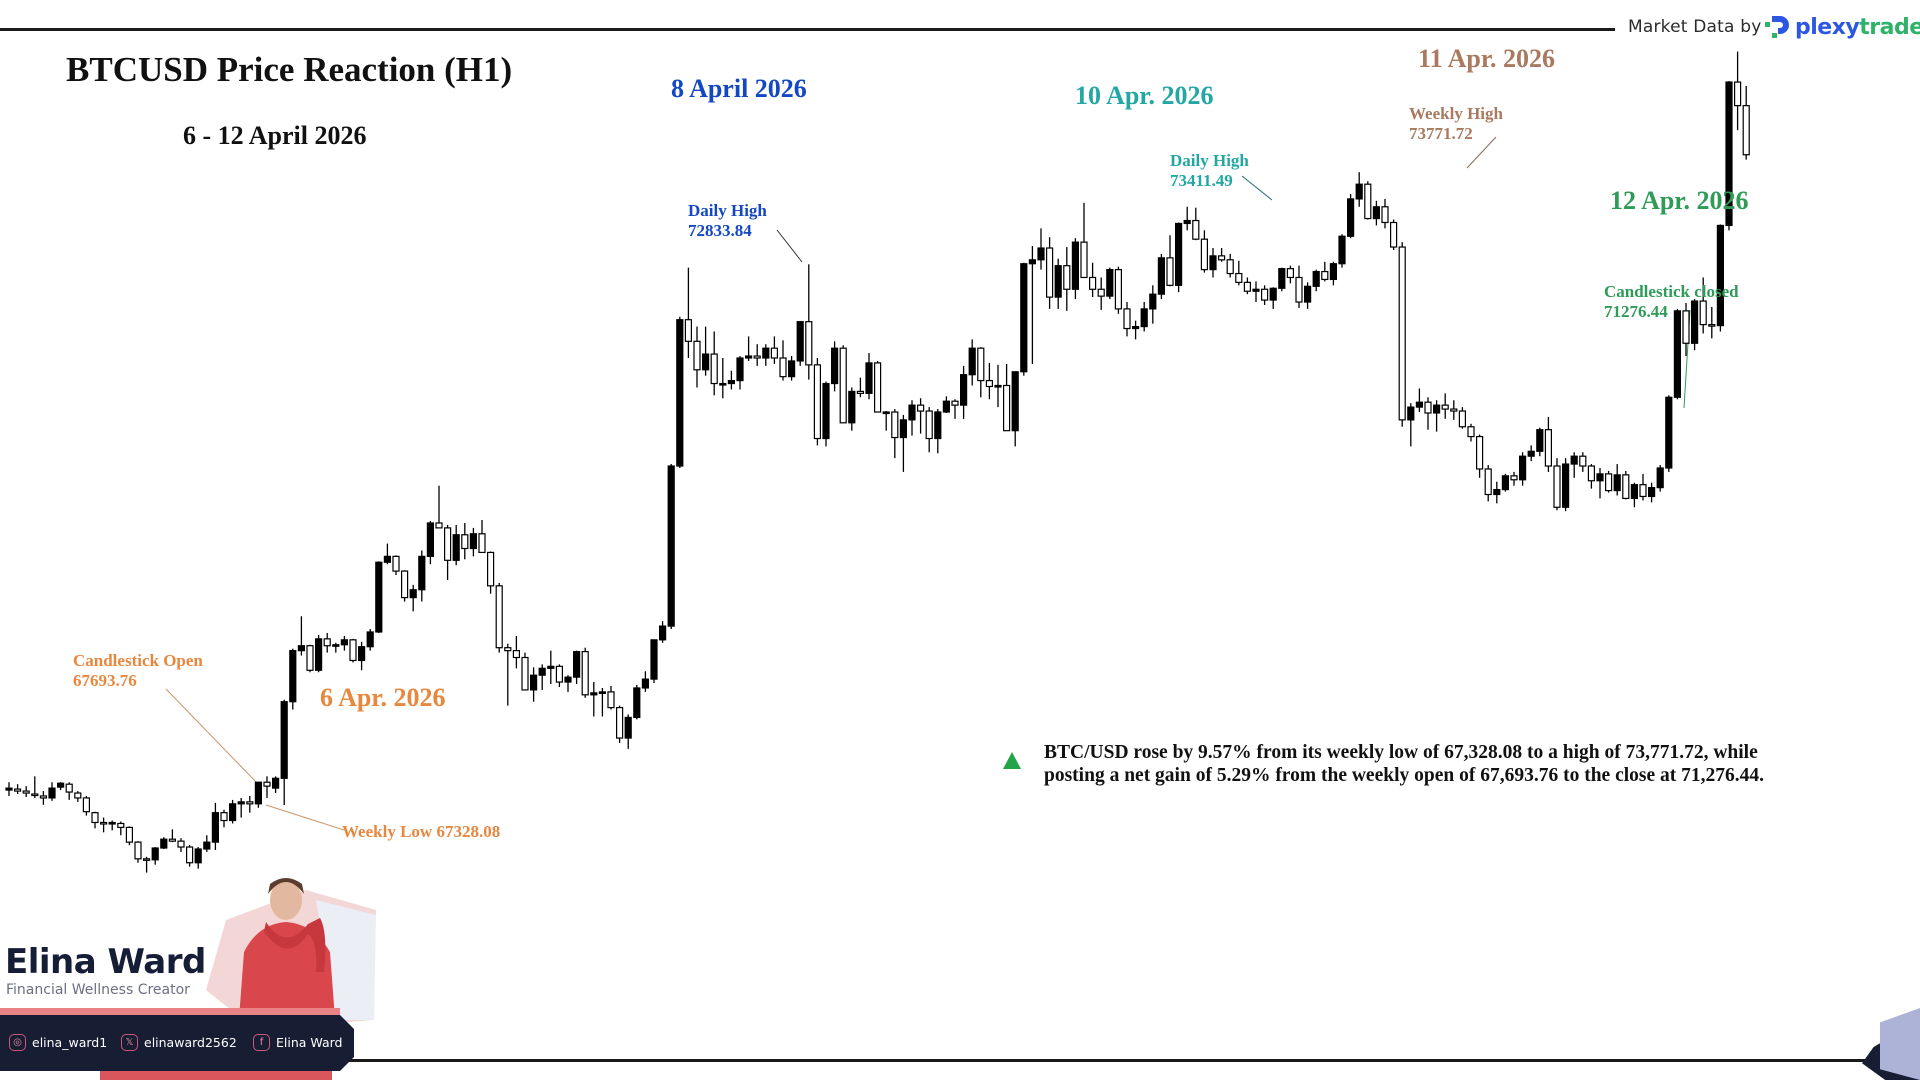  Describe the element at coordinates (1456, 123) in the screenshot. I see `annotation-weekly-high: Weekly High 73771.72` at that location.